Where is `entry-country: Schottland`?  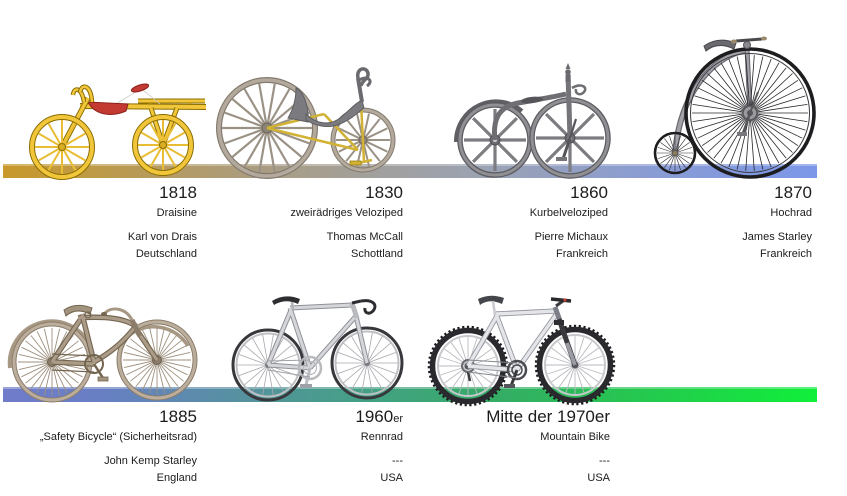
entry-country: Schottland is located at coordinates (377, 254).